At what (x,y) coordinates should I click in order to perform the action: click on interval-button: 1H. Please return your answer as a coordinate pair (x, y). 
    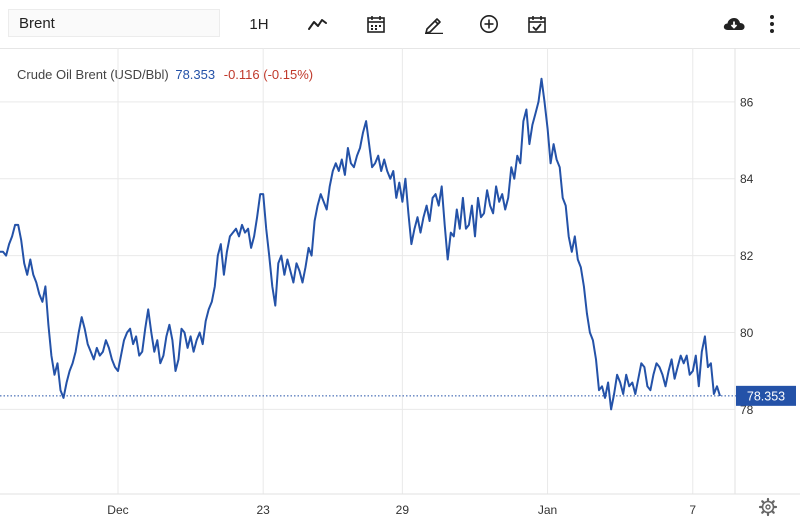
    Looking at the image, I should click on (259, 24).